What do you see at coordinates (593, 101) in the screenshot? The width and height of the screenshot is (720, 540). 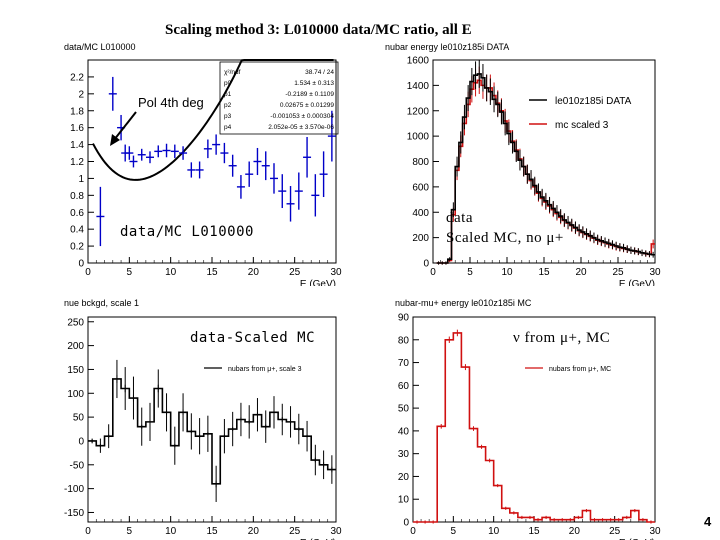 I see `legend-data-text: le010z185i DATA` at bounding box center [593, 101].